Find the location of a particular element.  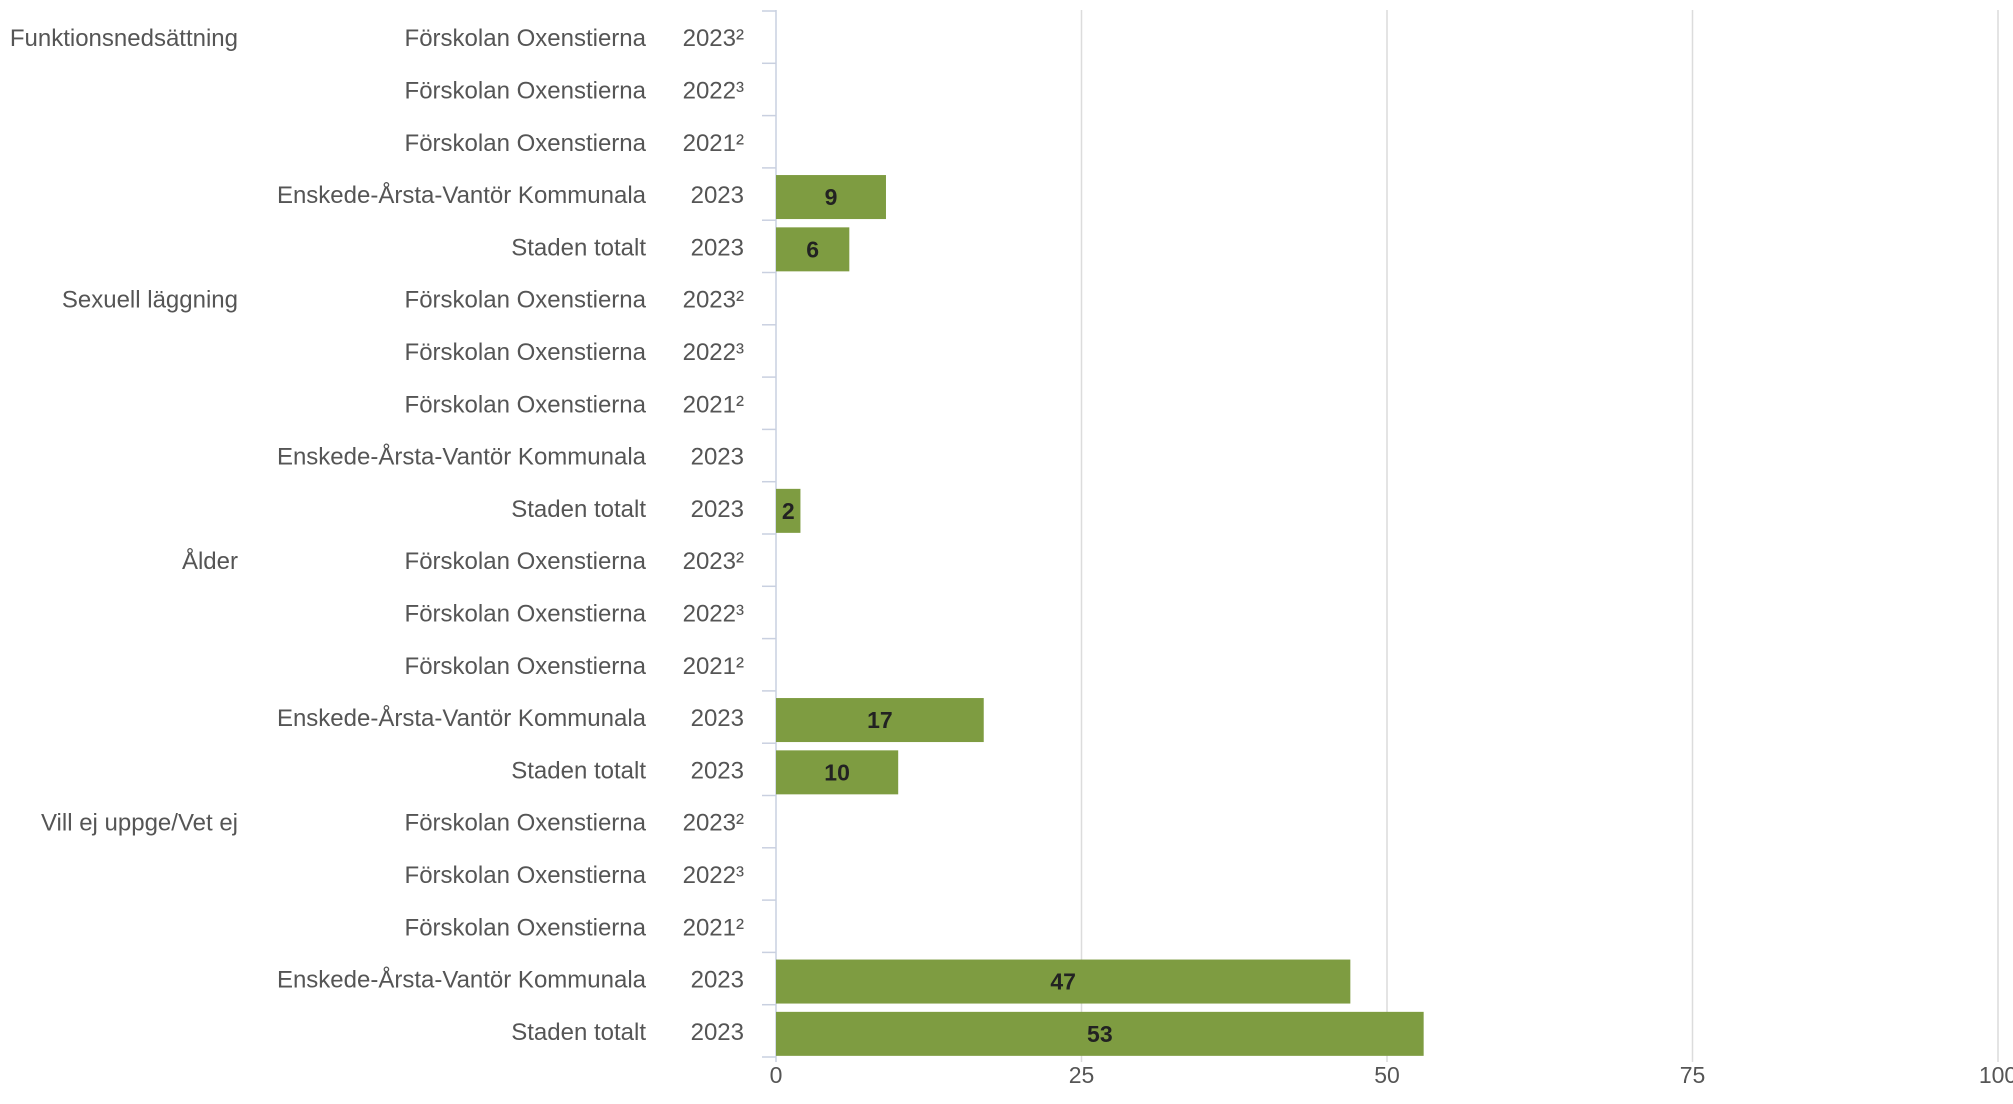

bar-value-label: 17 is located at coordinates (880, 720).